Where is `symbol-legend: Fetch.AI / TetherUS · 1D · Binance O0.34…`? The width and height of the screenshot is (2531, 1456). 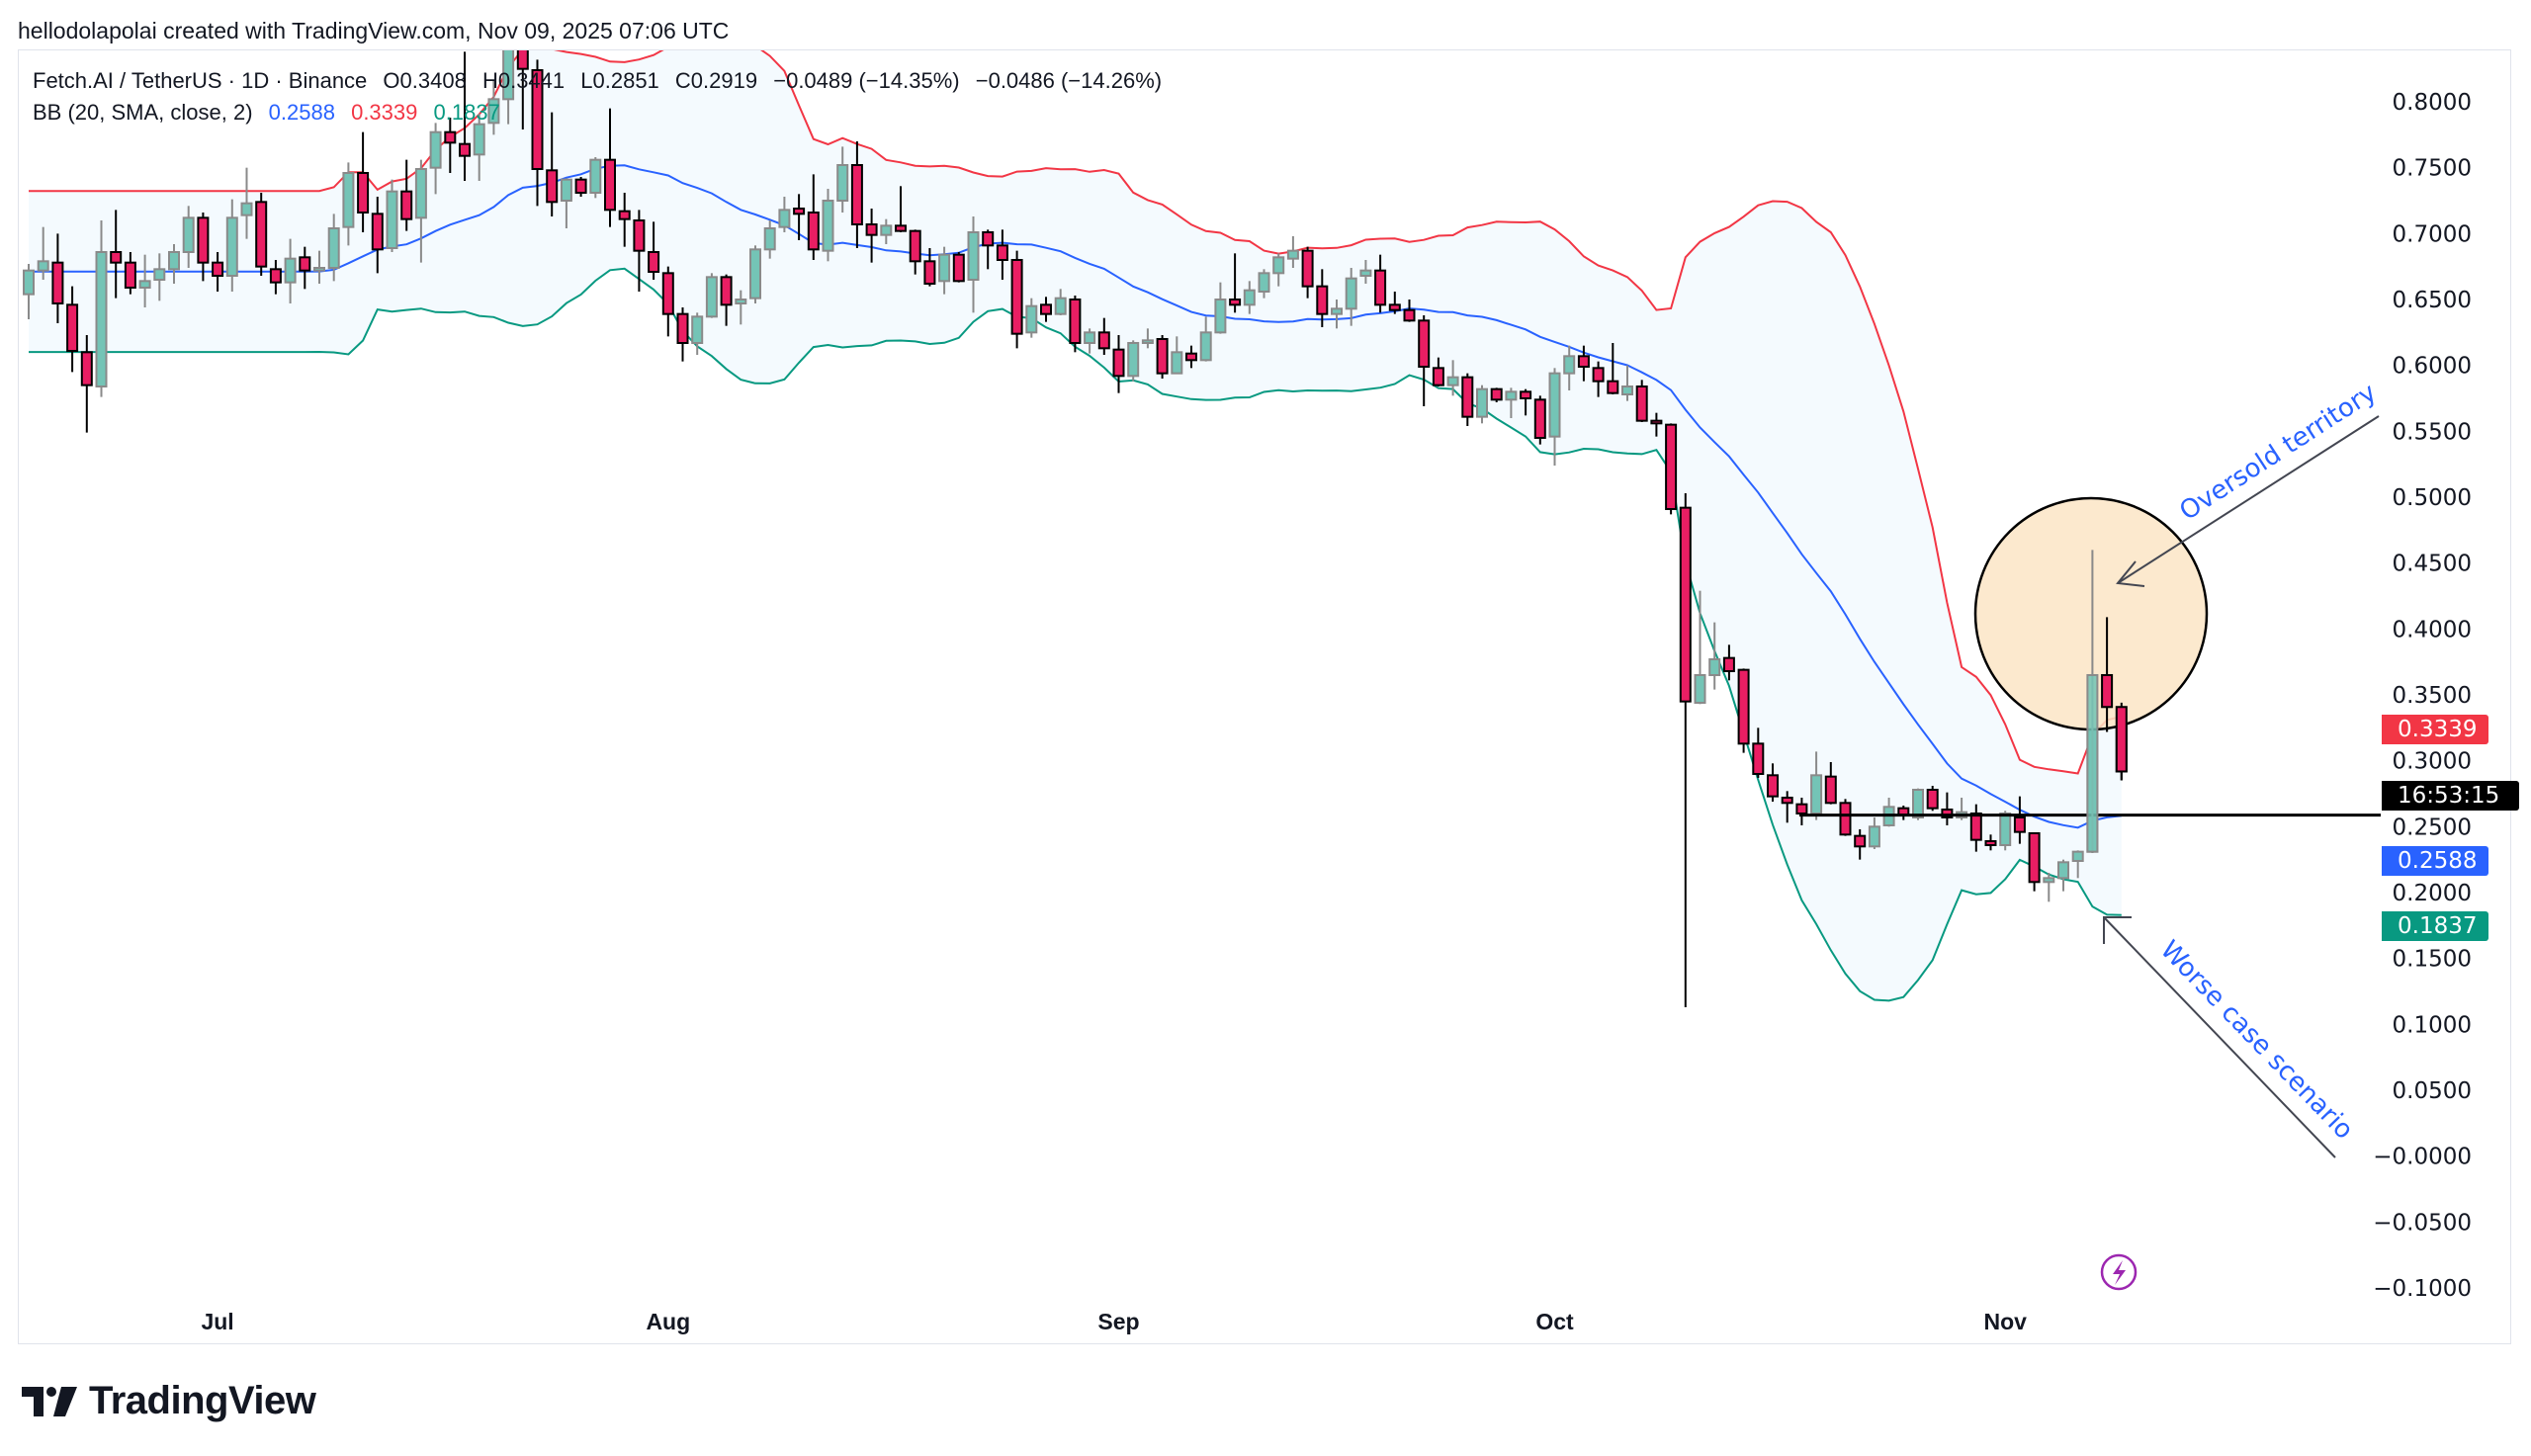 symbol-legend: Fetch.AI / TetherUS · 1D · Binance O0.34… is located at coordinates (602, 81).